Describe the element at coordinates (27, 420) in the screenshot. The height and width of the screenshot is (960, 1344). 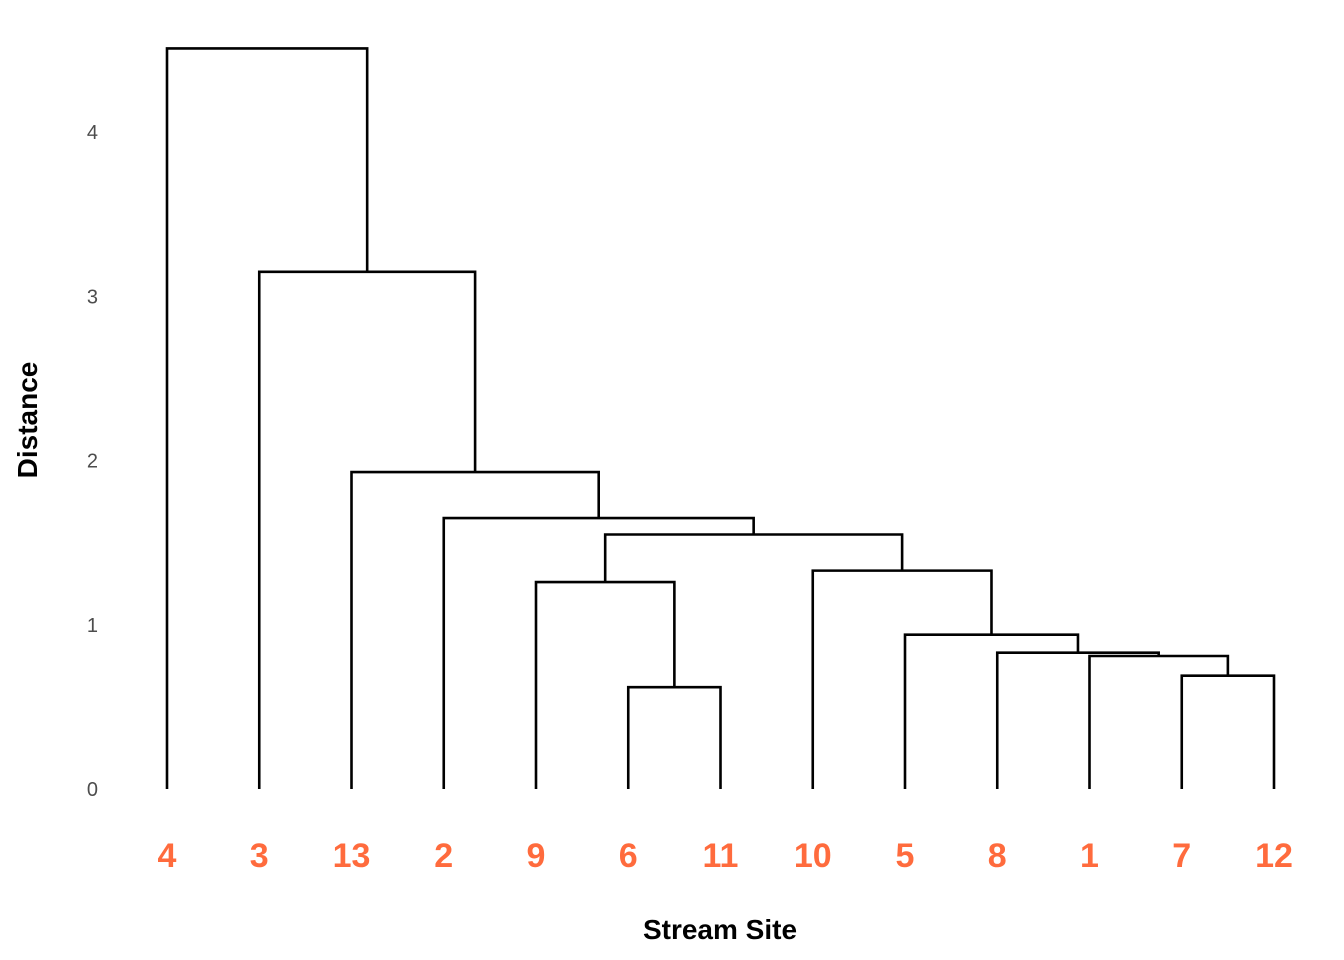
I see `y-axis-title: Distance` at that location.